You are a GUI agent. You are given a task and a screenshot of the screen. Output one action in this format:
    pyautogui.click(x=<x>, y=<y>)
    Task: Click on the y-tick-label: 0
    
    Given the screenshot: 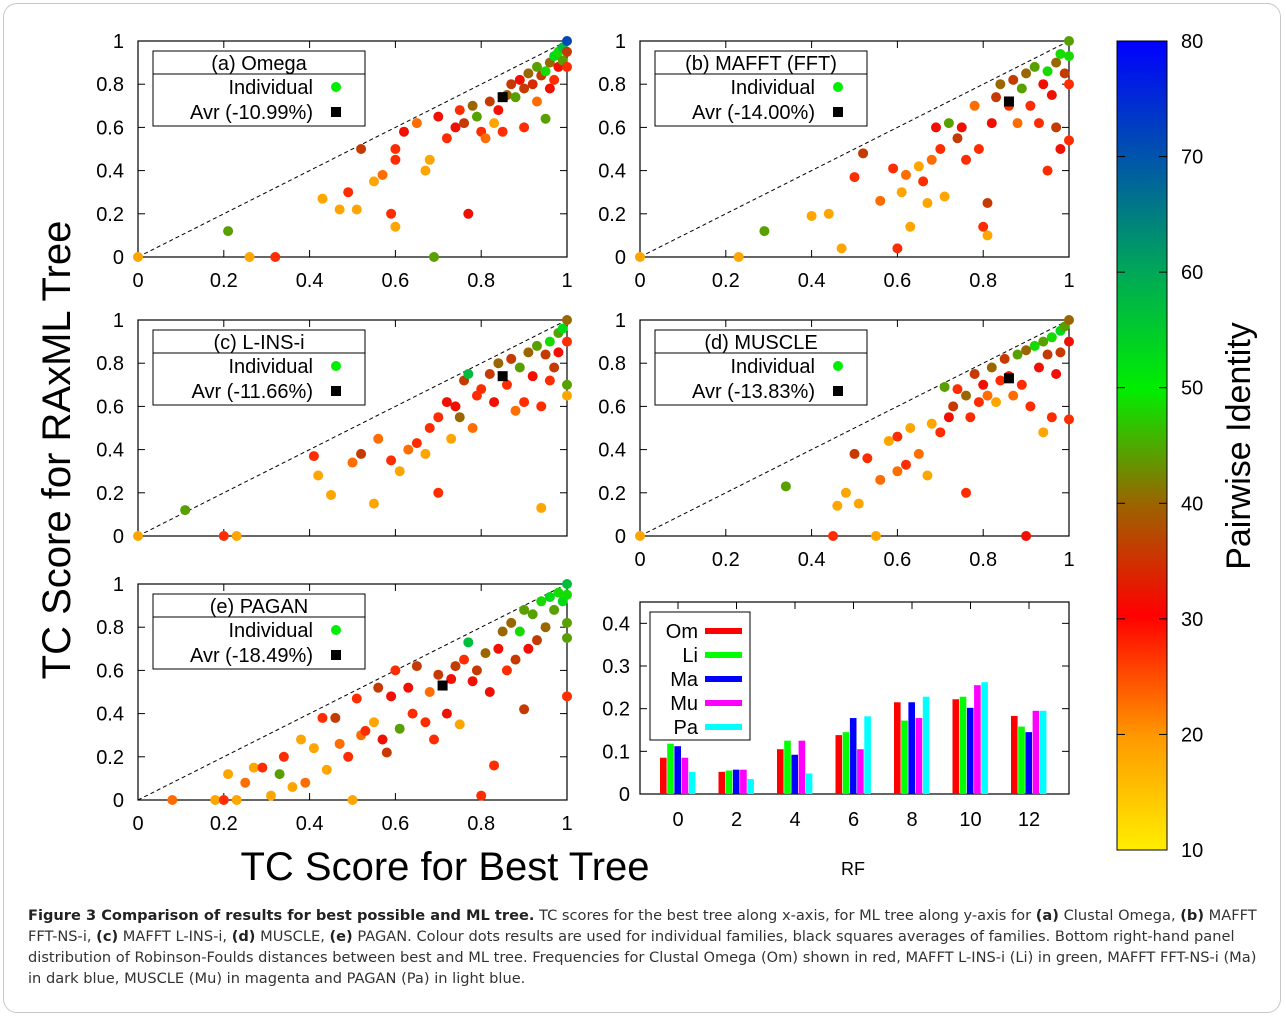 What is the action you would take?
    pyautogui.click(x=620, y=537)
    